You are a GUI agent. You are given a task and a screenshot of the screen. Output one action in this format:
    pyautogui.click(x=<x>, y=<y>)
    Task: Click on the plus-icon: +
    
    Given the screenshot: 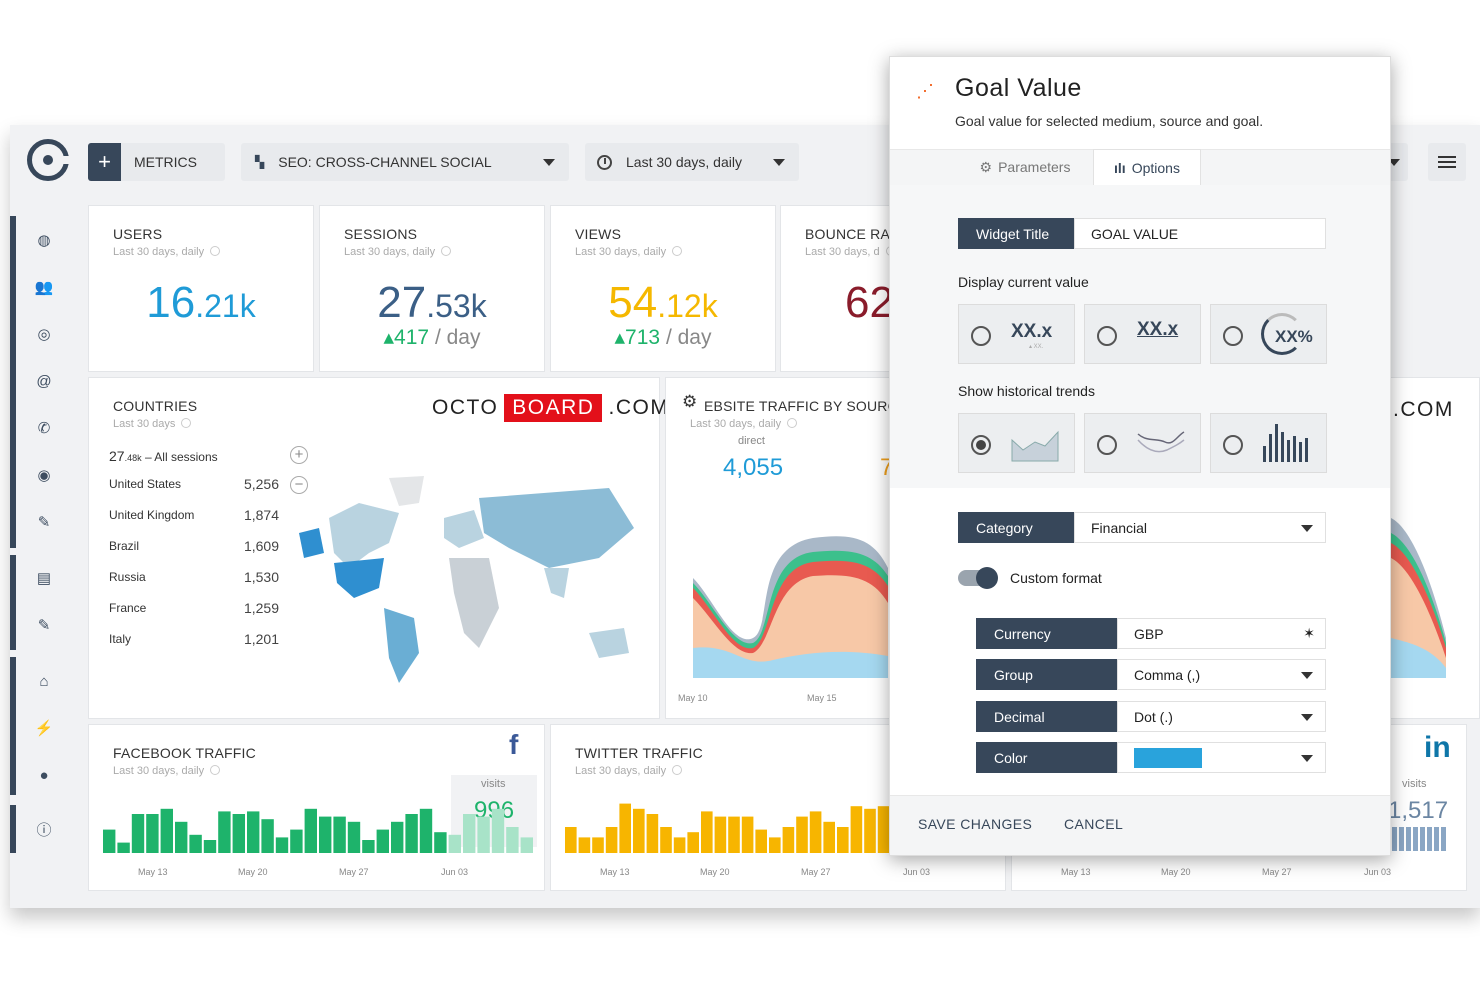 What is the action you would take?
    pyautogui.click(x=104, y=162)
    